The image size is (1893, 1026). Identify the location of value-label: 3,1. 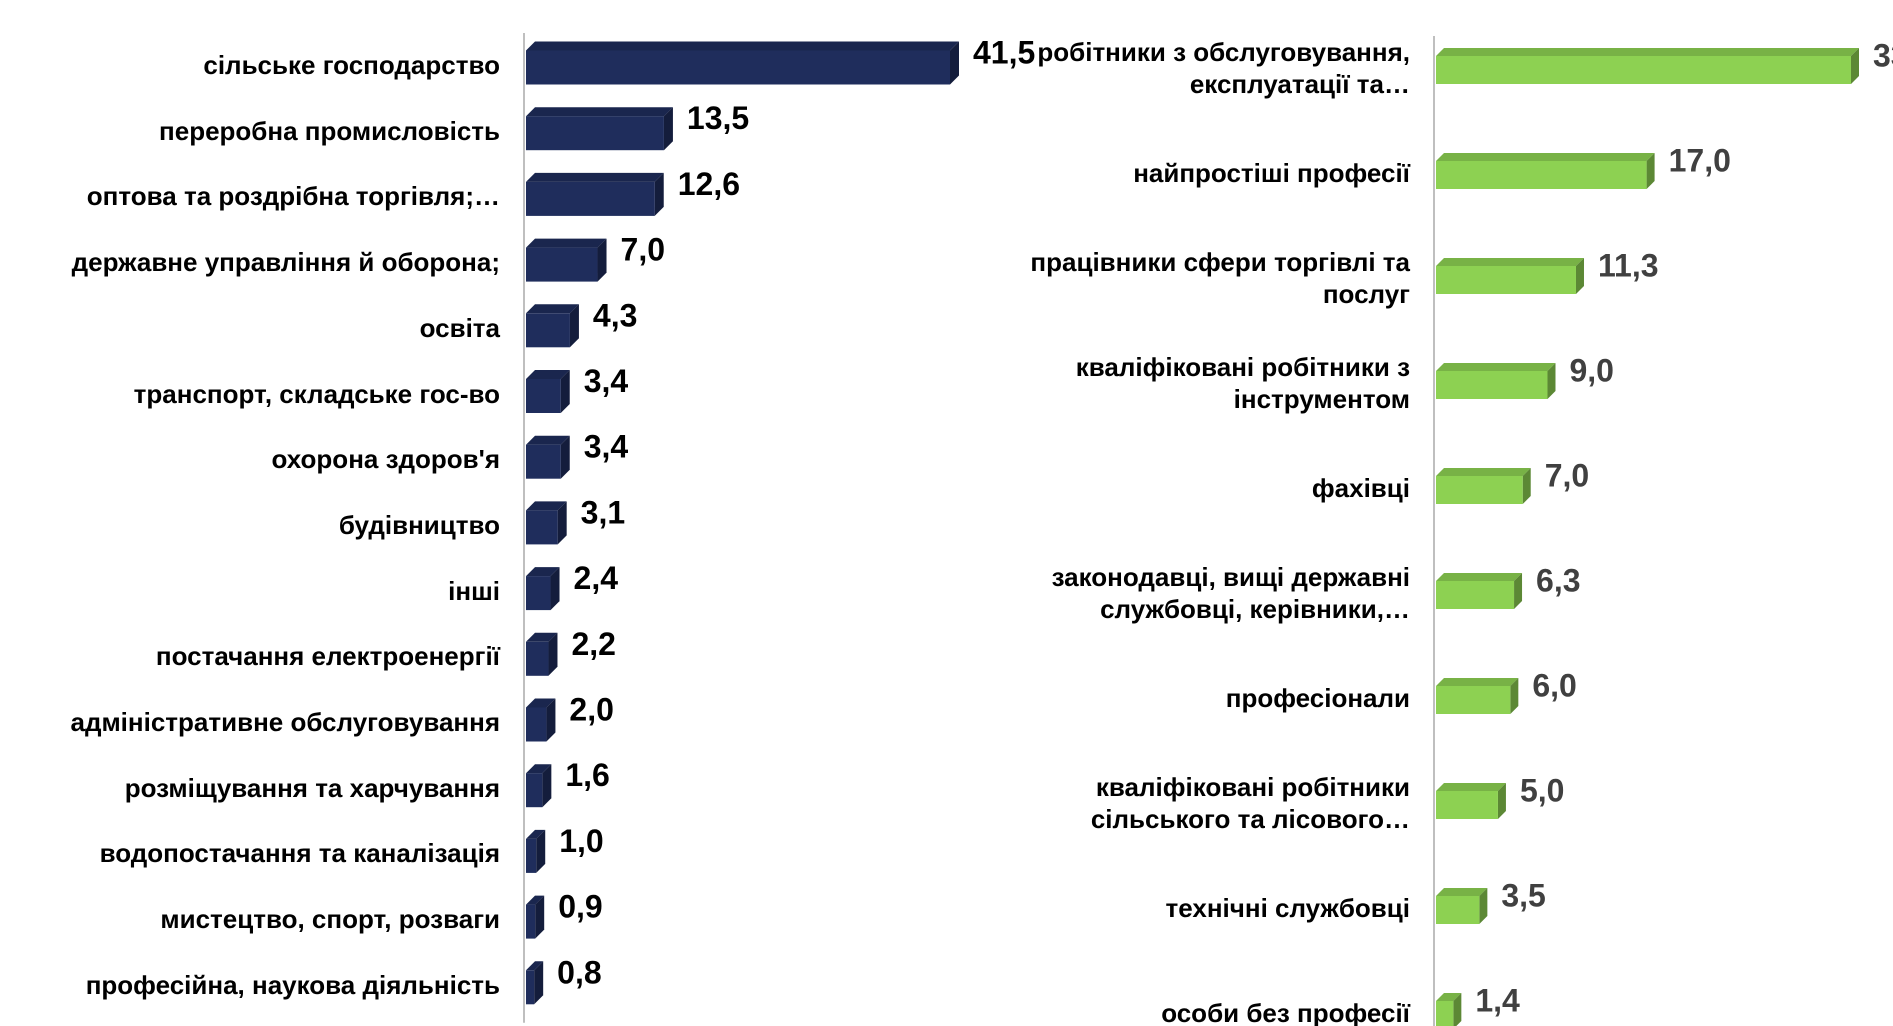
(603, 512).